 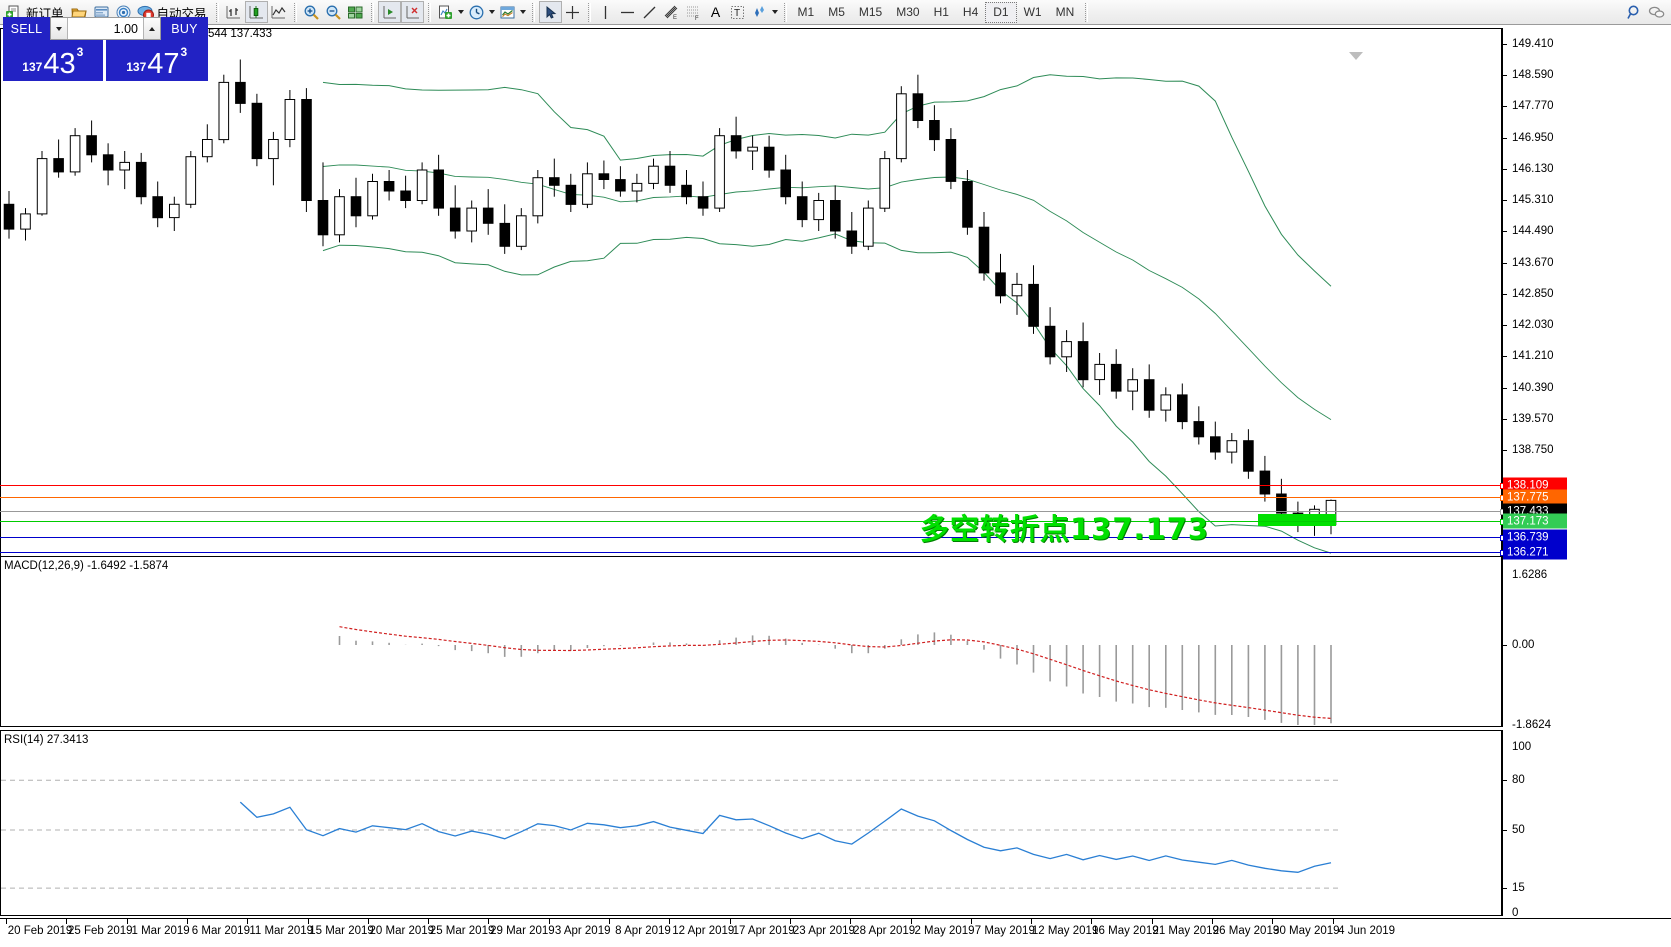 What do you see at coordinates (738, 12) in the screenshot?
I see `text-label-button: T` at bounding box center [738, 12].